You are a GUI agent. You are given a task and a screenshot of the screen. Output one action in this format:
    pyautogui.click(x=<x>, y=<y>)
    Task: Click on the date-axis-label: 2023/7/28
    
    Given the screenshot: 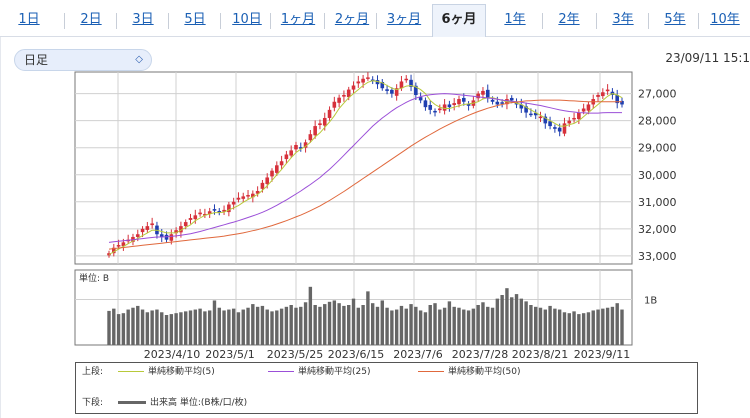 What is the action you would take?
    pyautogui.click(x=480, y=354)
    